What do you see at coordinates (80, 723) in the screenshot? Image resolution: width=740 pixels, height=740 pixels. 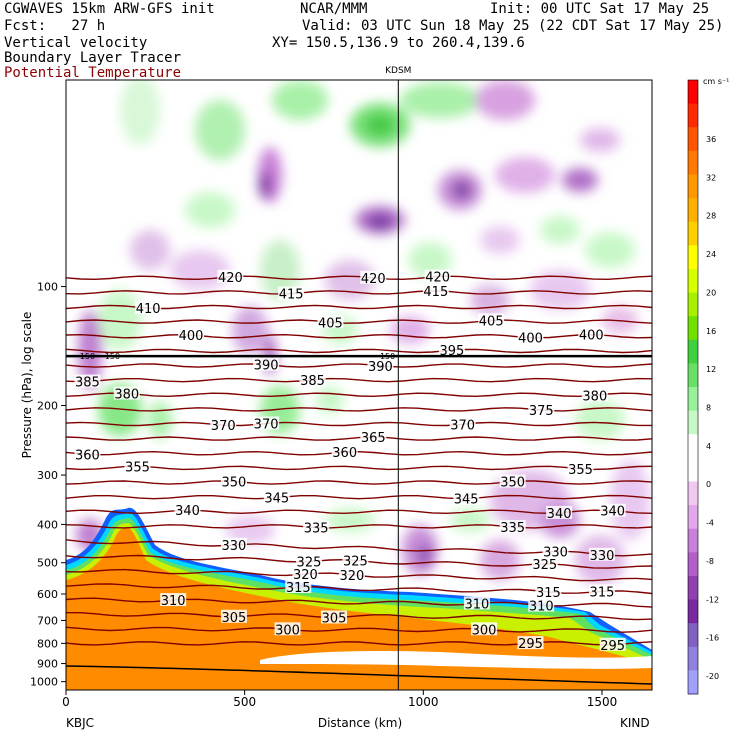 I see `x-start-label: KBJC` at bounding box center [80, 723].